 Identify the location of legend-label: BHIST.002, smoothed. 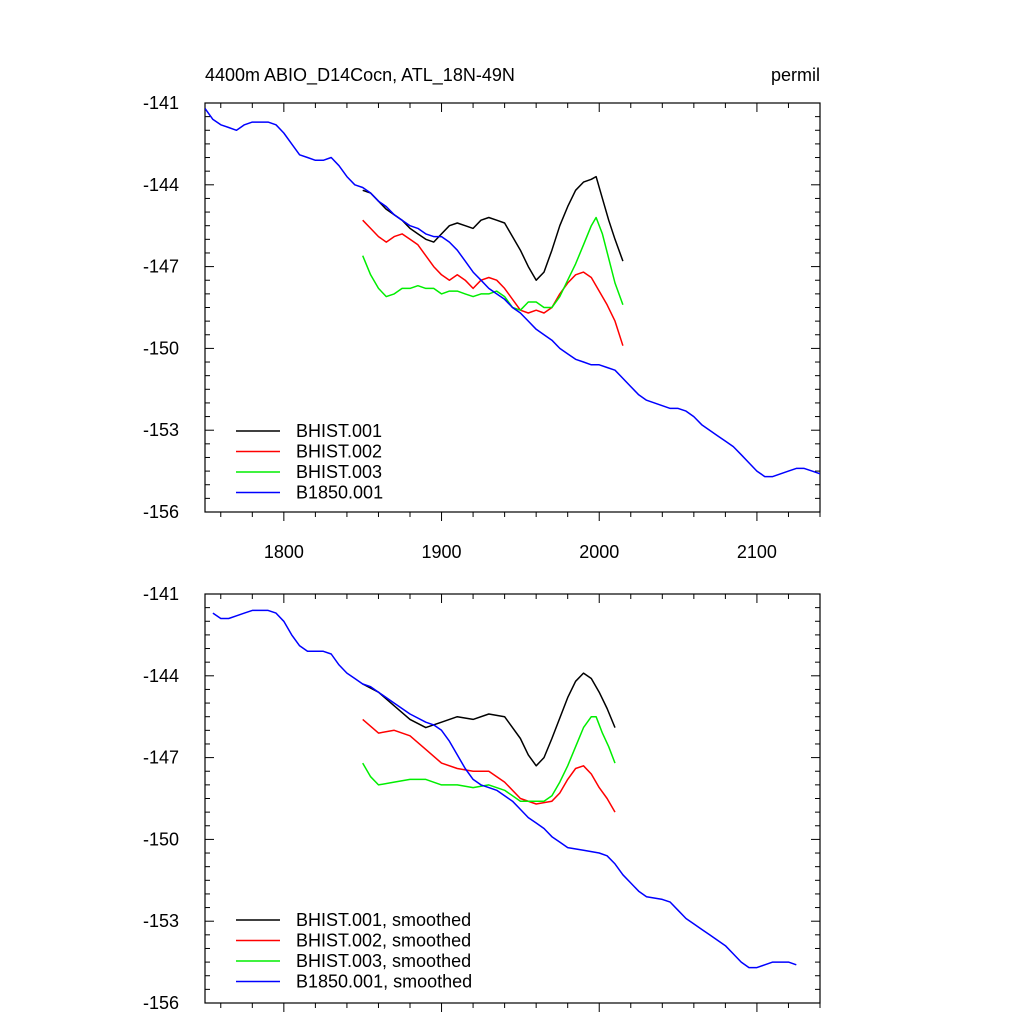
(383, 941).